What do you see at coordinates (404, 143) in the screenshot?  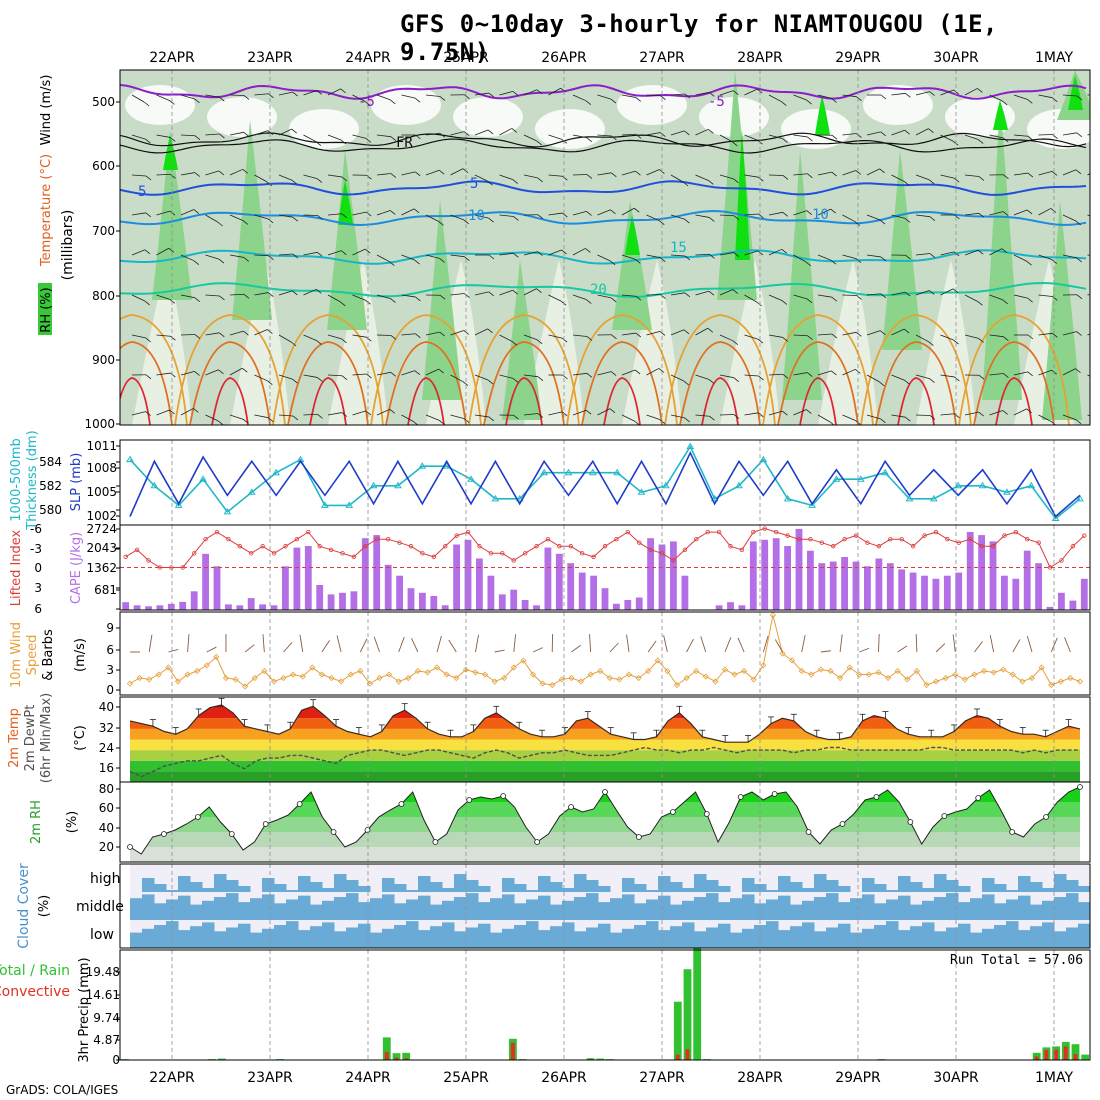 I see `contour-label: FR` at bounding box center [404, 143].